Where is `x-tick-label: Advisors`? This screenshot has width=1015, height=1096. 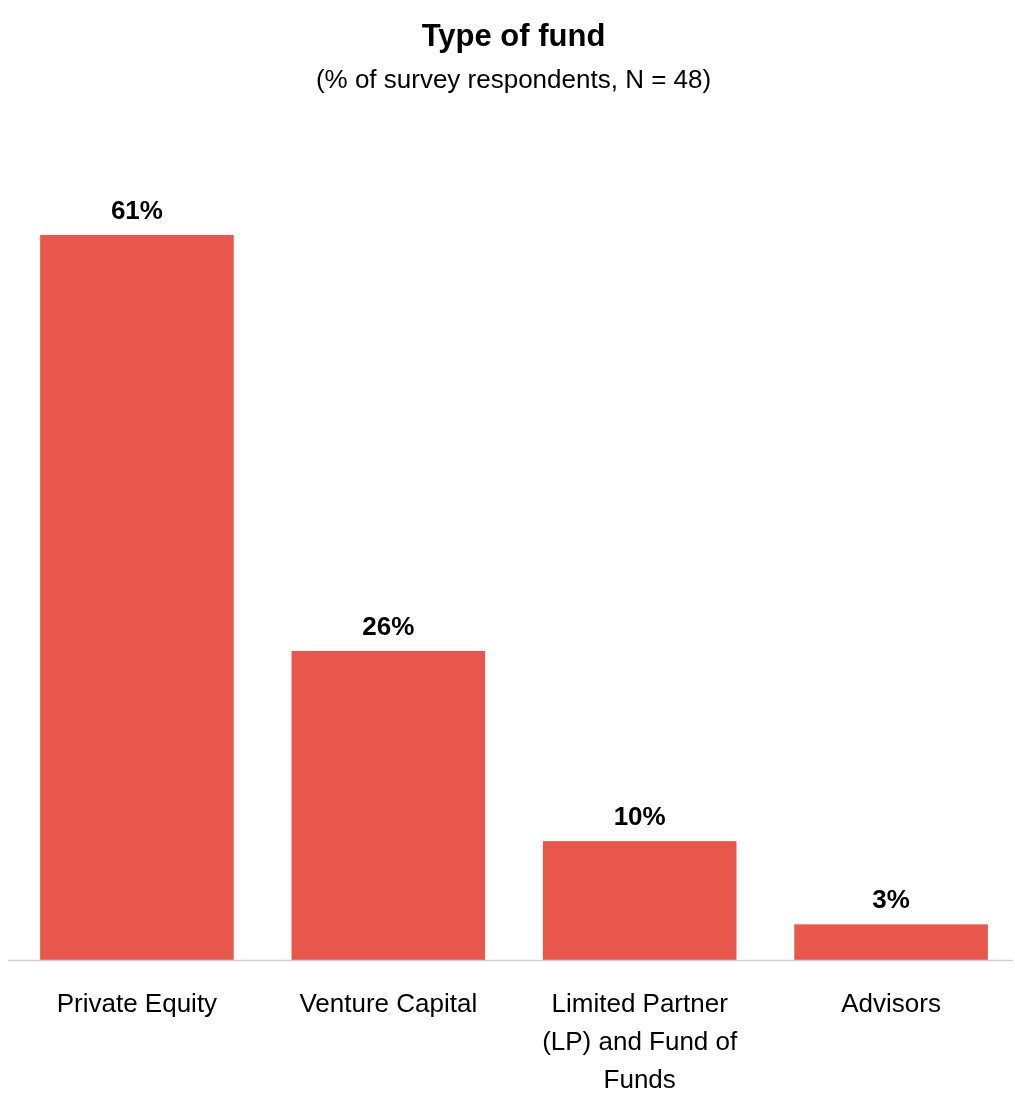
x-tick-label: Advisors is located at coordinates (891, 1003).